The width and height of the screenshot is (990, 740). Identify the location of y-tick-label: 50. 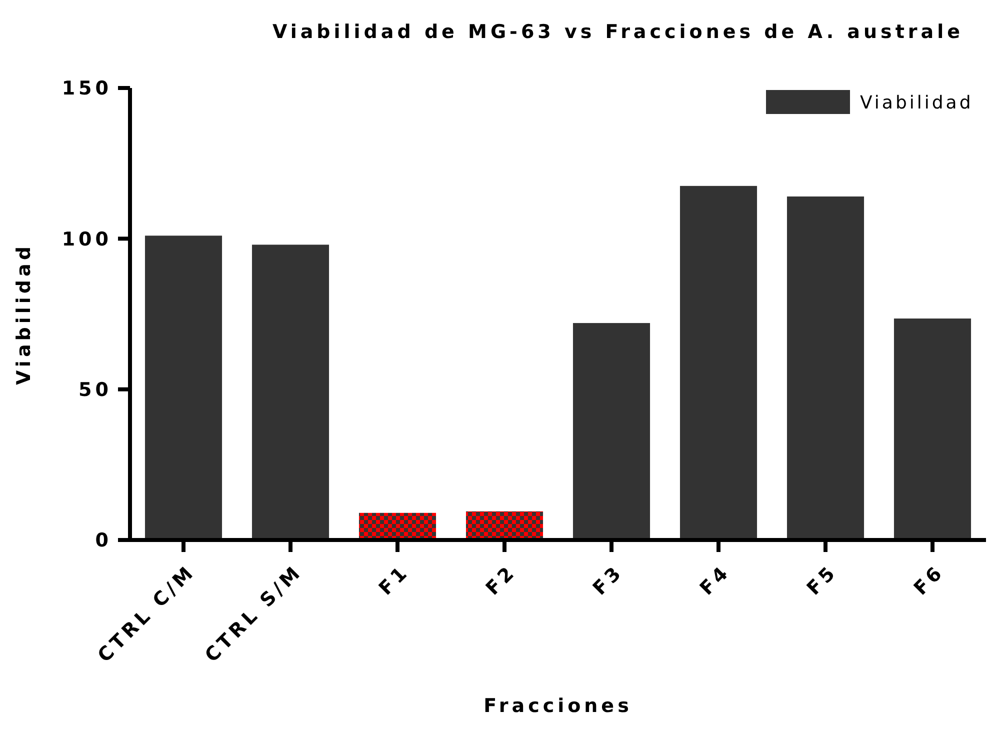
(95, 389).